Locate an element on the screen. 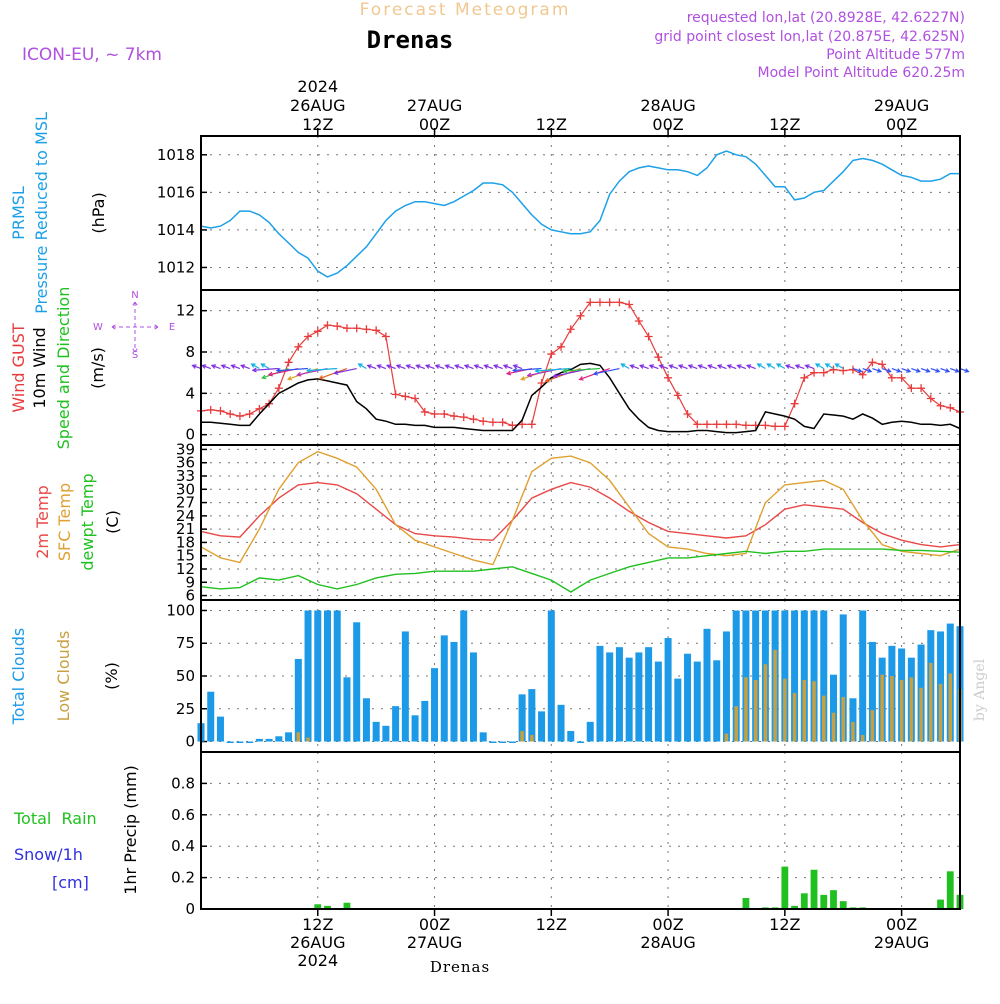 The image size is (1000, 1004). pressure-ytick-label: 1014 is located at coordinates (176, 230).